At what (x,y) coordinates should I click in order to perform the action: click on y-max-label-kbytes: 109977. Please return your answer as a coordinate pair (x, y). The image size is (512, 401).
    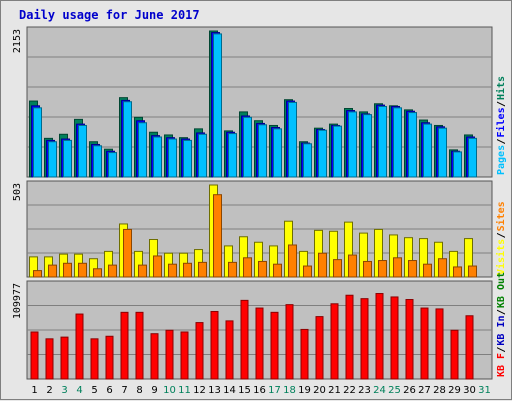
    Looking at the image, I should click on (17, 301).